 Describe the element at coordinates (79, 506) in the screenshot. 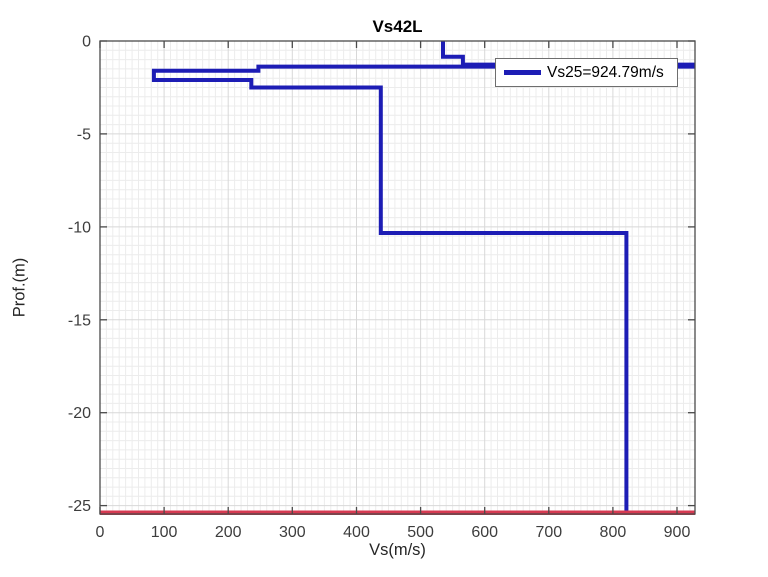

I see `y-tick-label: -25` at that location.